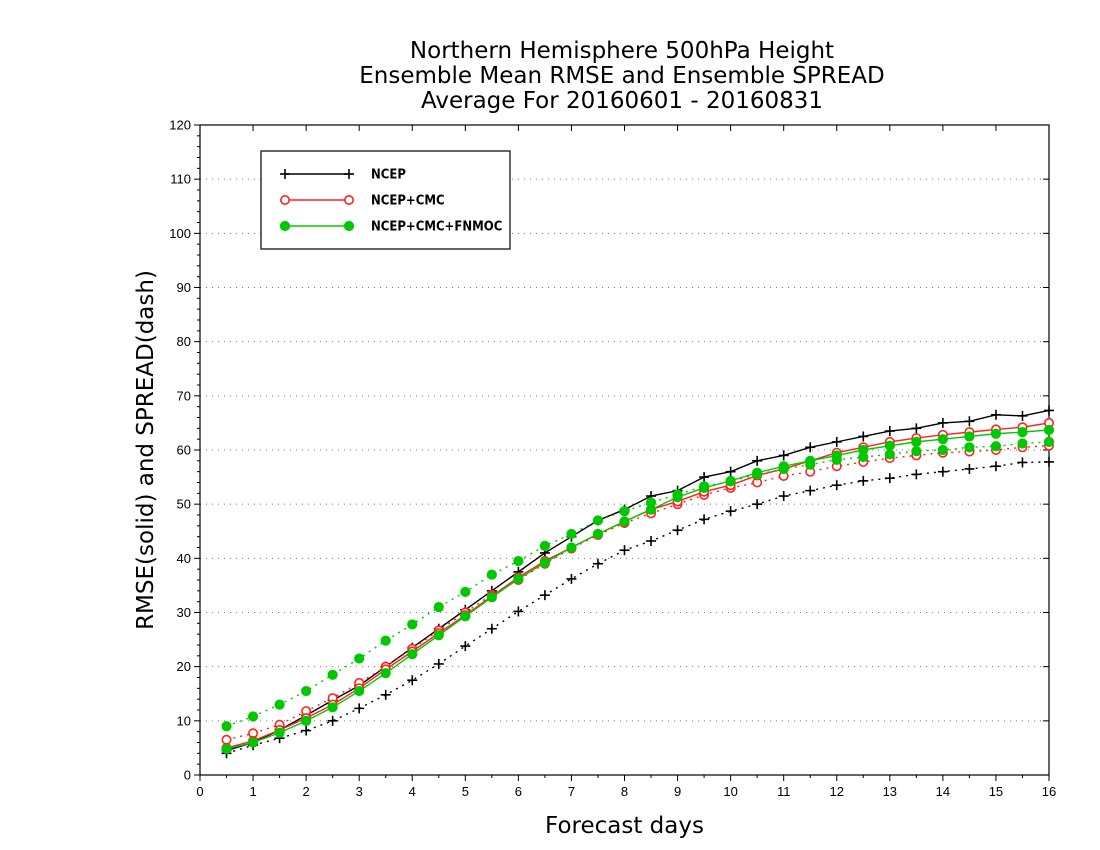  Describe the element at coordinates (730, 791) in the screenshot. I see `x-tick-label: 10` at that location.